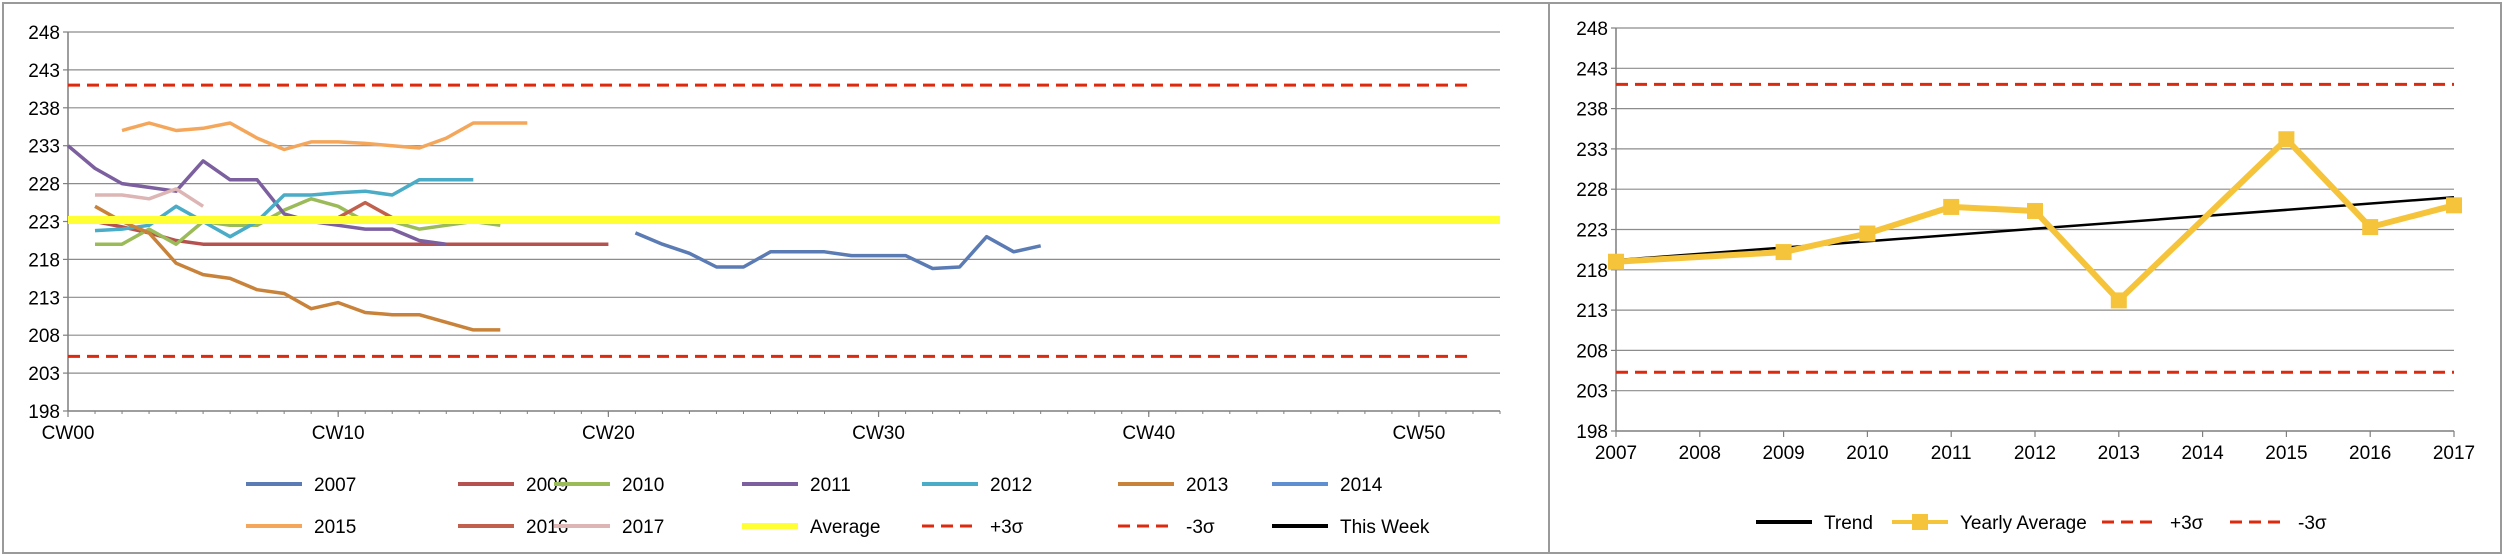 The image size is (2504, 558). Describe the element at coordinates (1951, 453) in the screenshot. I see `x-tick-label: 2011` at that location.